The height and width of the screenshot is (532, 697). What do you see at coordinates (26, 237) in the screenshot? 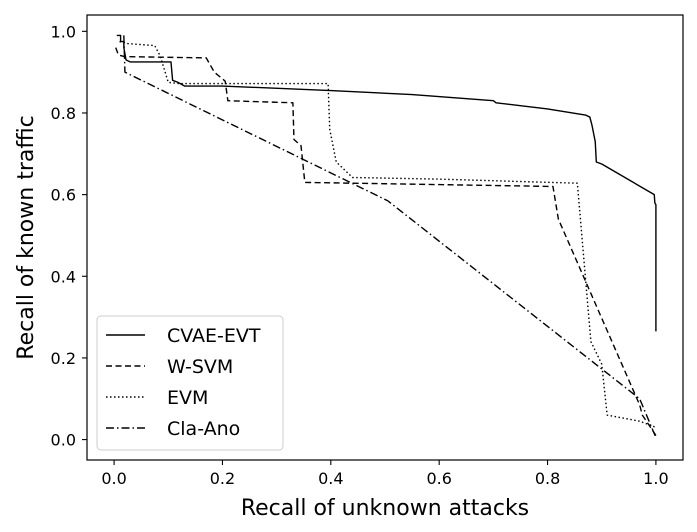
I see `y-axis-label: Recall of known traffic` at bounding box center [26, 237].